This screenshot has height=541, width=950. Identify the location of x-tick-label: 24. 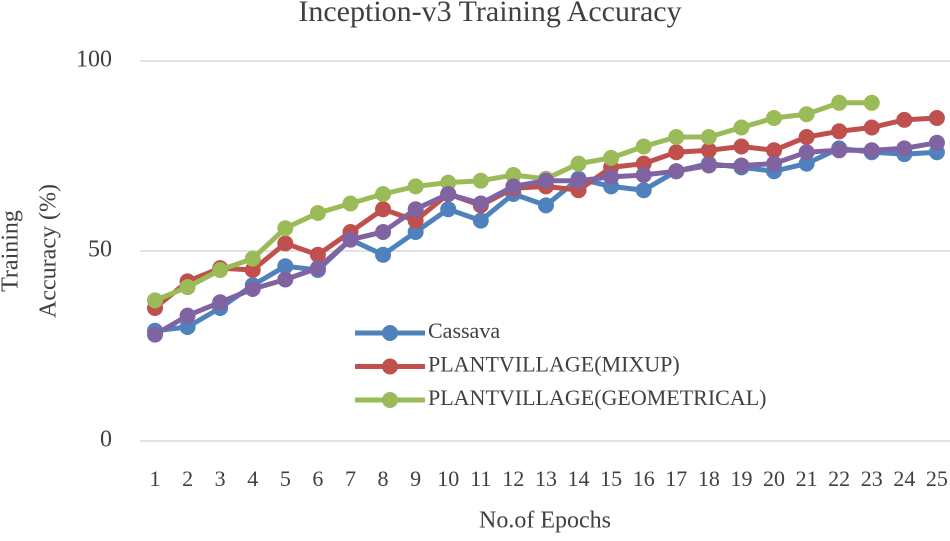
(904, 478).